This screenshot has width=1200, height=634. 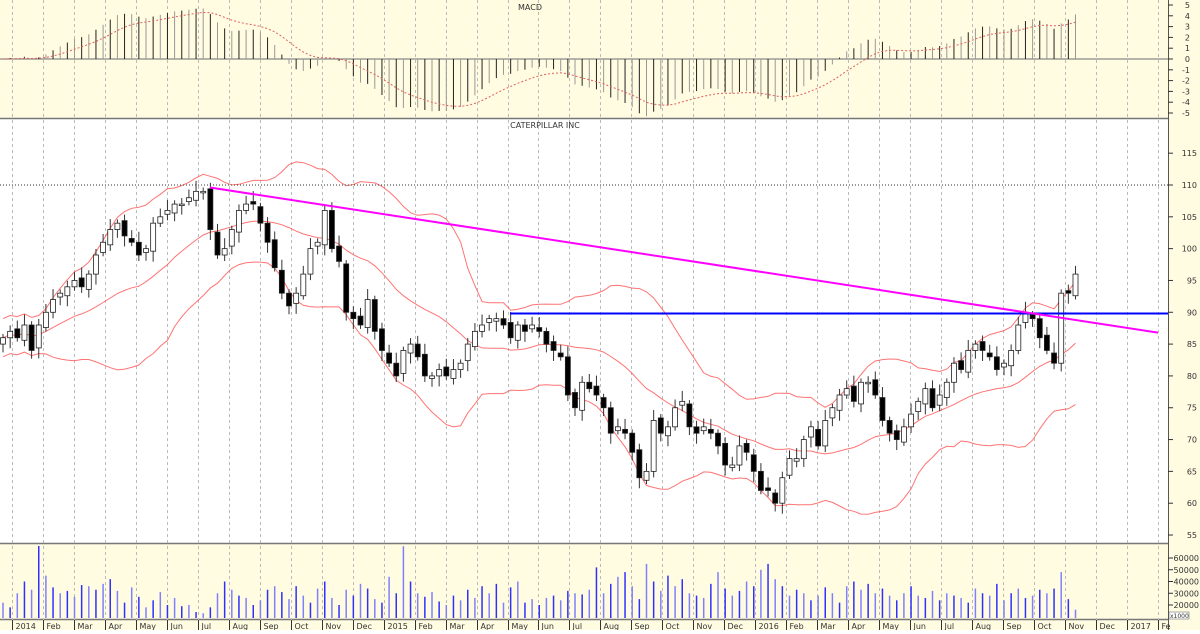 What do you see at coordinates (673, 626) in the screenshot?
I see `month-label: Oct` at bounding box center [673, 626].